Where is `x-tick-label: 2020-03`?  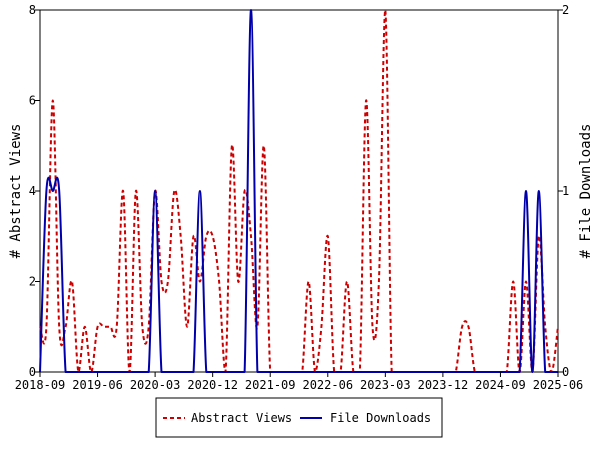
x-tick-label: 2020-03 is located at coordinates (155, 385).